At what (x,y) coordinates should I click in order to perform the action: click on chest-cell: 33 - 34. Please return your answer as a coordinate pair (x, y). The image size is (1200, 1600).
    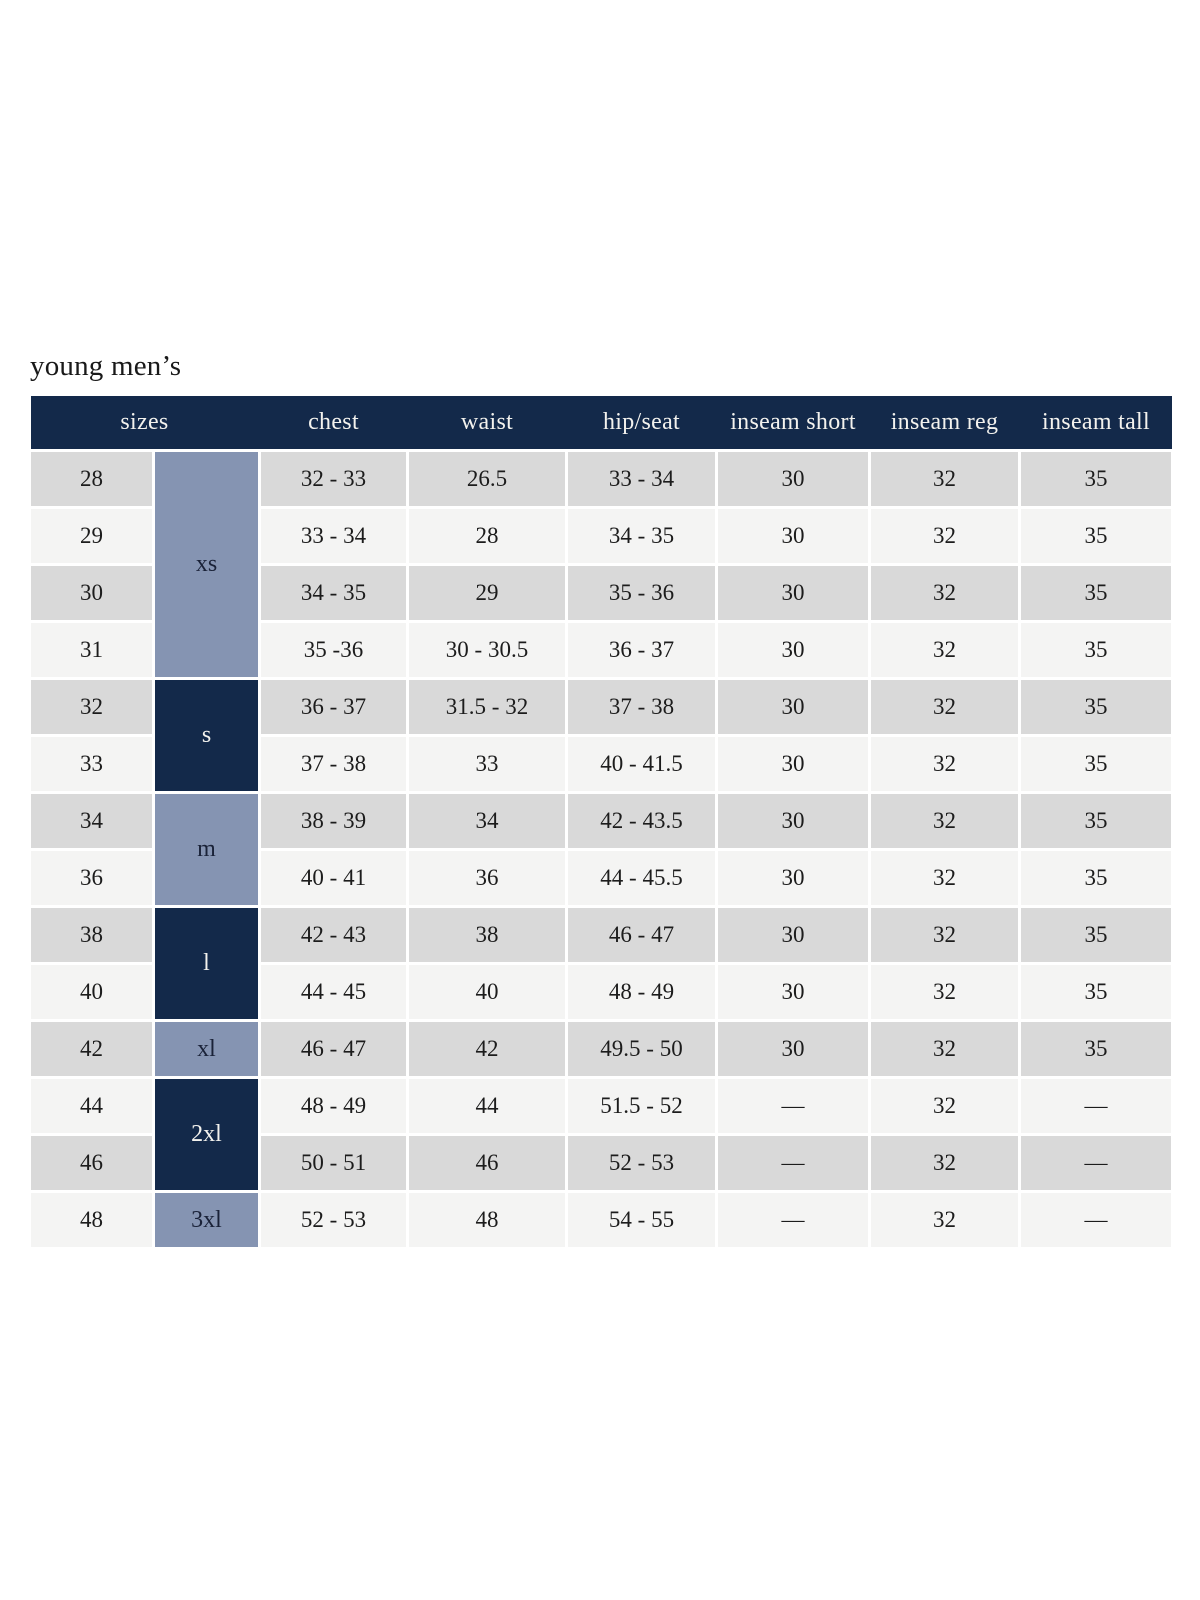
    Looking at the image, I should click on (333, 536).